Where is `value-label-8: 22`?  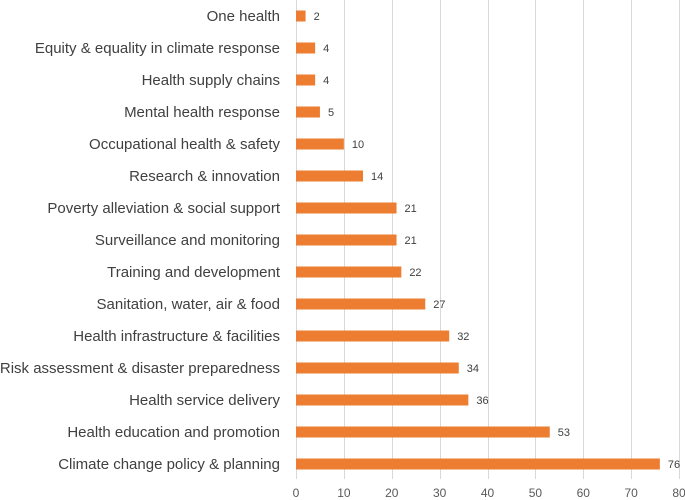
value-label-8: 22 is located at coordinates (415, 273).